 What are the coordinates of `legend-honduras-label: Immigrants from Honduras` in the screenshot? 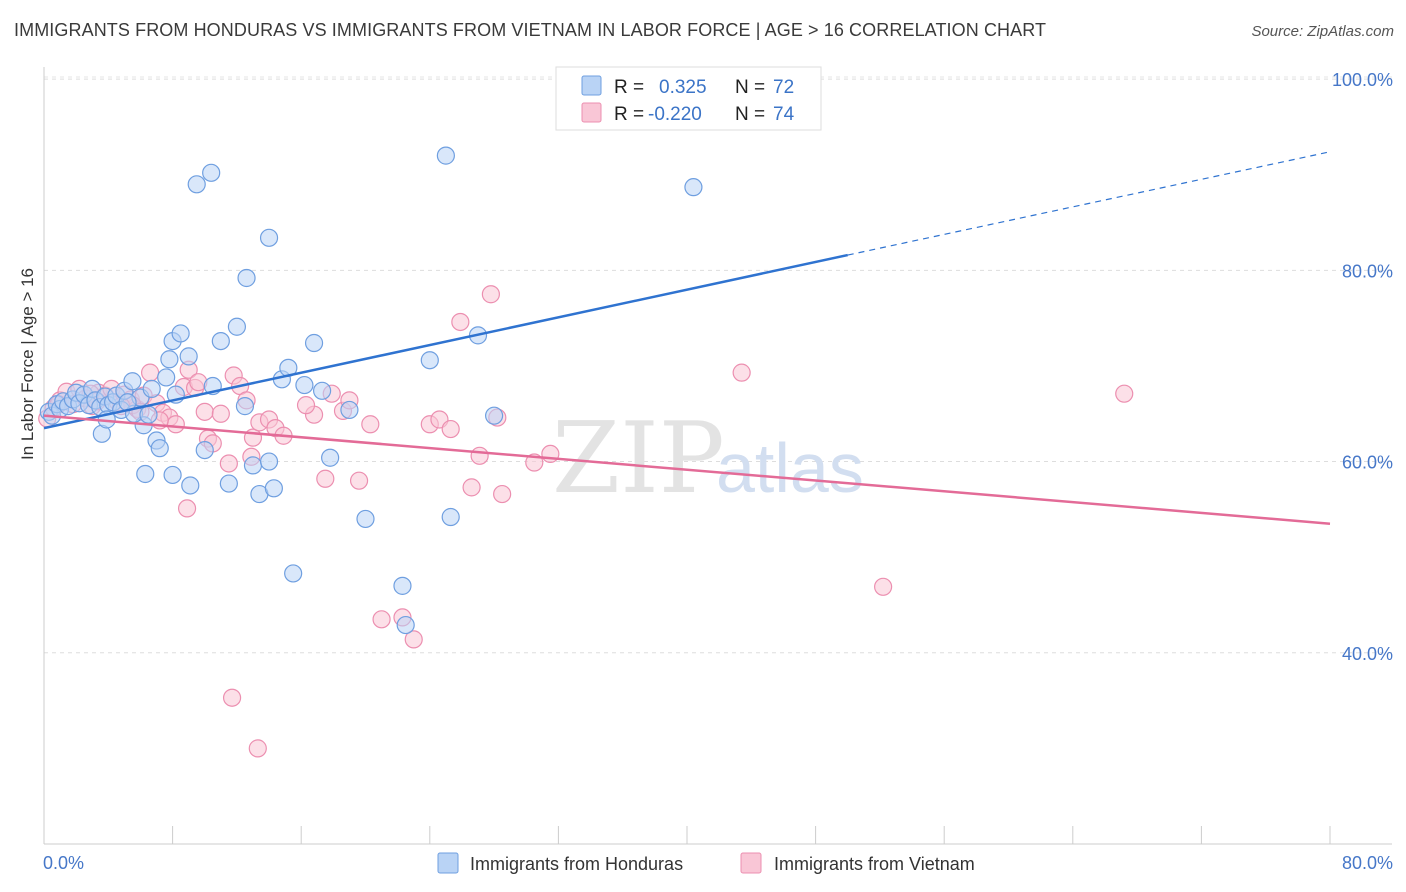 It's located at (576, 864).